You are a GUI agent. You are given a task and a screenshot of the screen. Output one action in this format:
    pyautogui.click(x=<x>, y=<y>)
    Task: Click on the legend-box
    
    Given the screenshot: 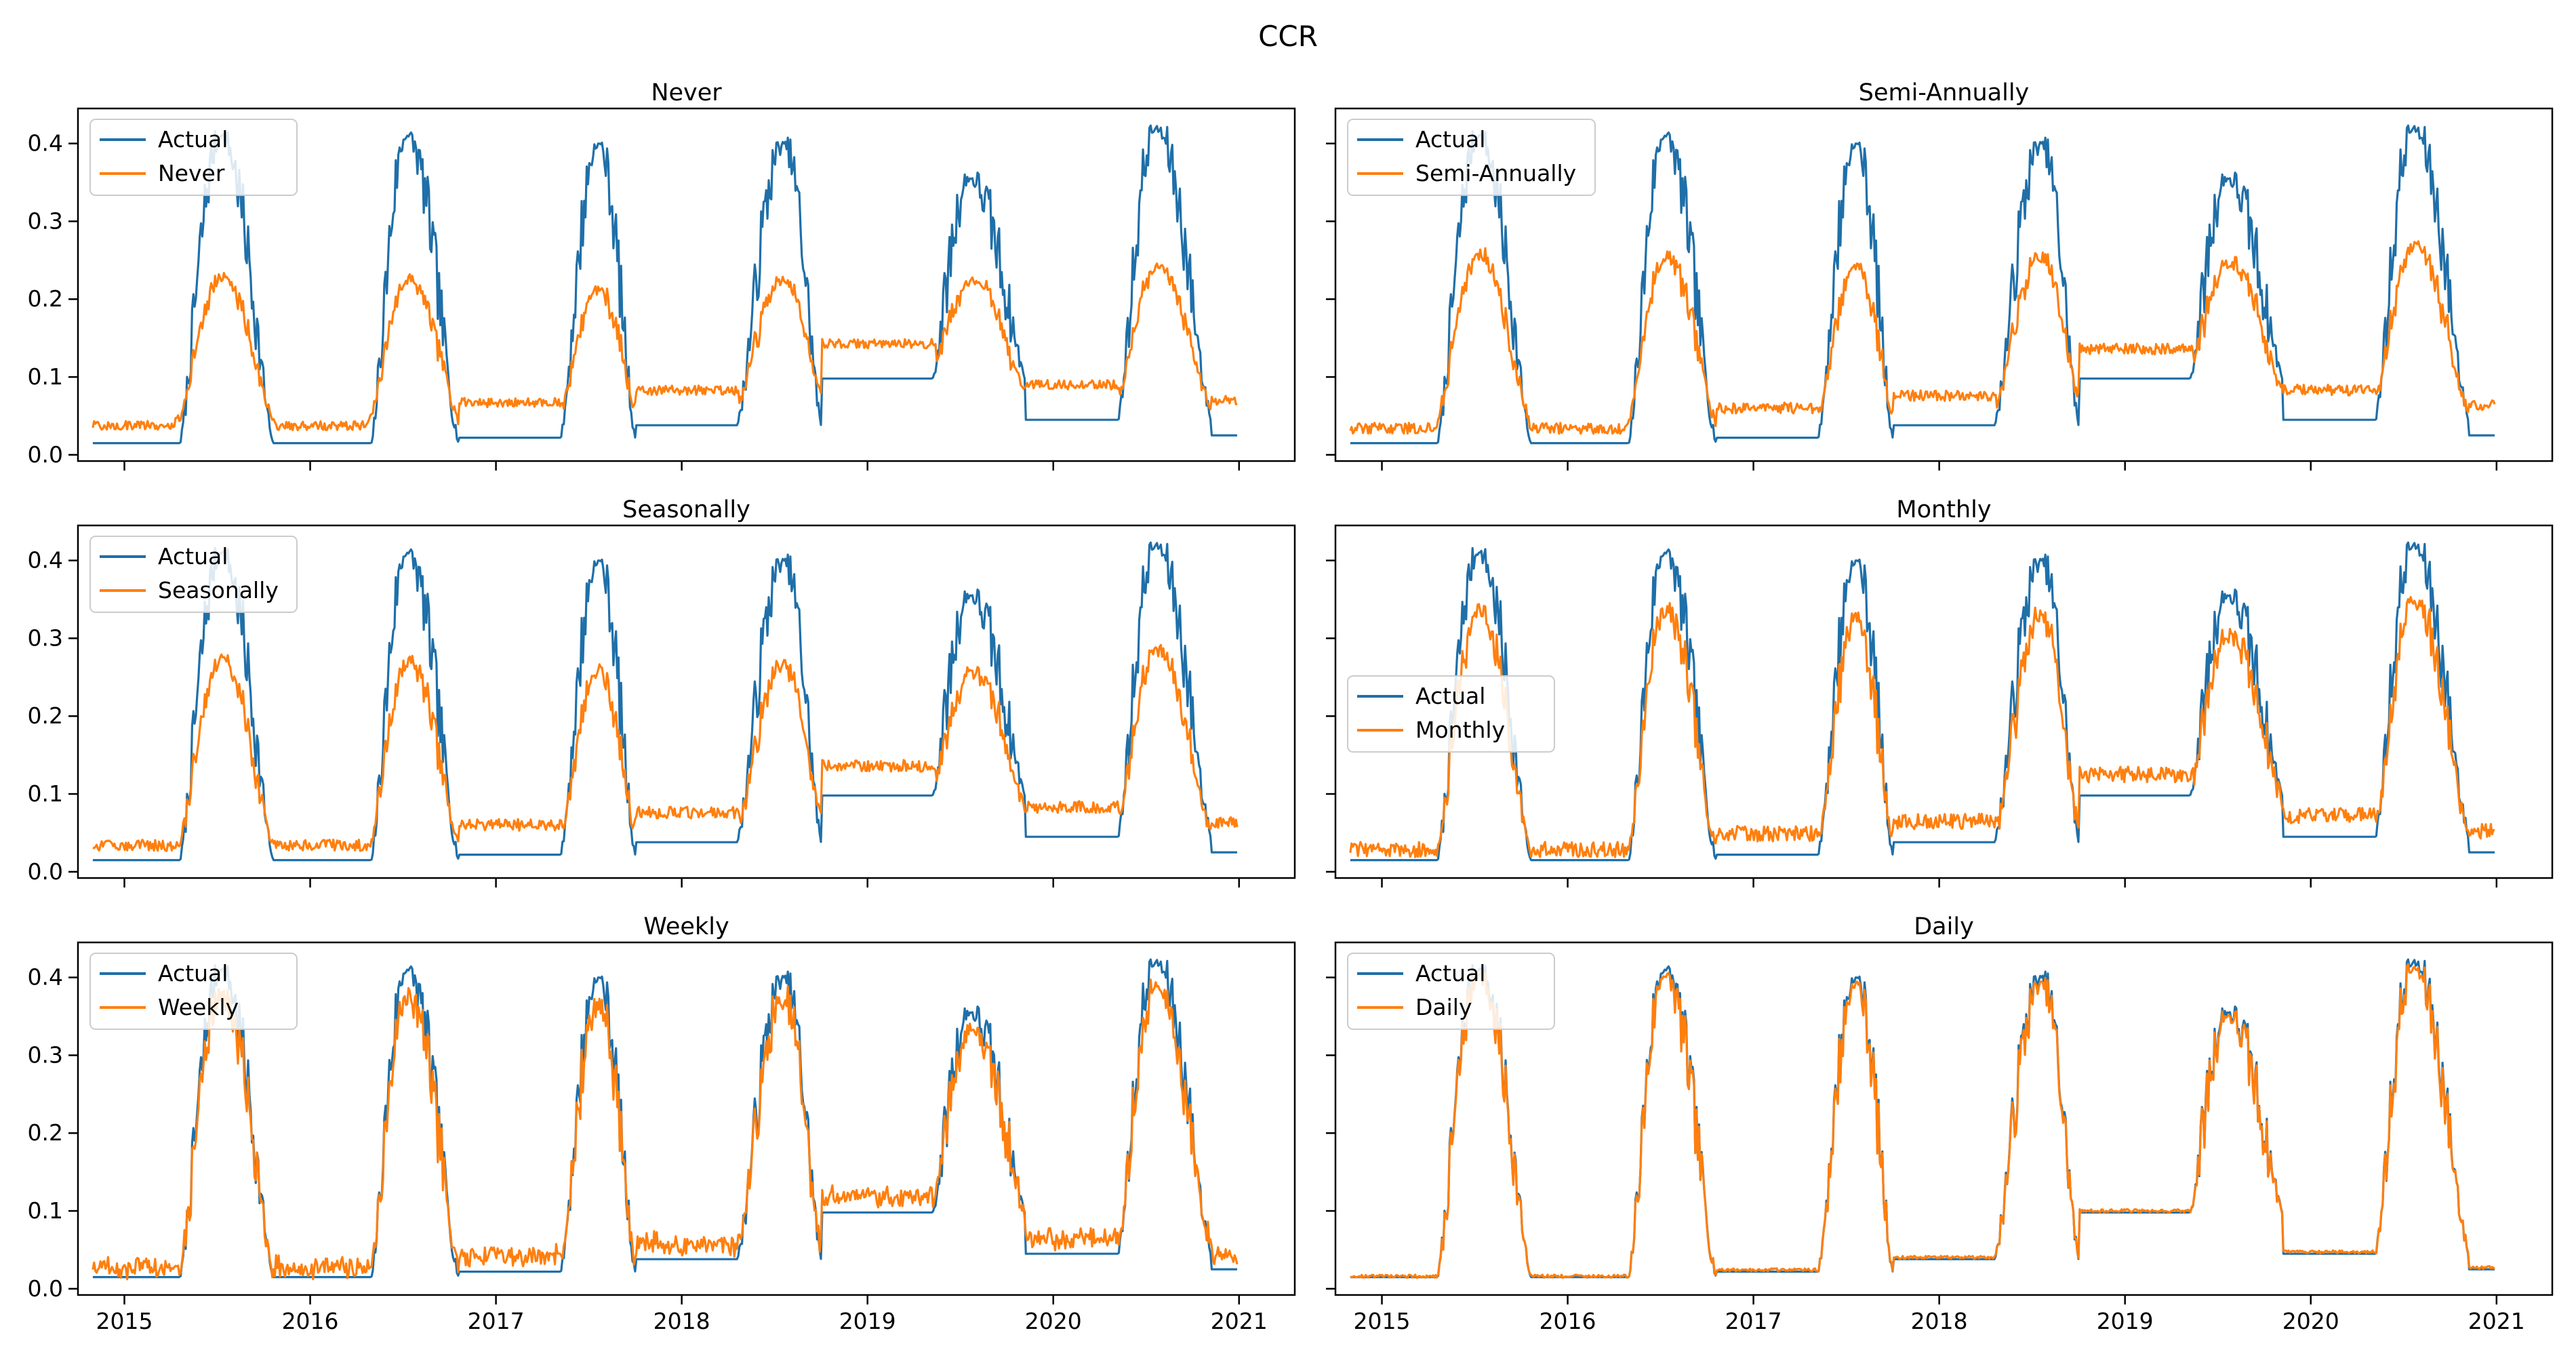 What is the action you would take?
    pyautogui.click(x=1471, y=157)
    